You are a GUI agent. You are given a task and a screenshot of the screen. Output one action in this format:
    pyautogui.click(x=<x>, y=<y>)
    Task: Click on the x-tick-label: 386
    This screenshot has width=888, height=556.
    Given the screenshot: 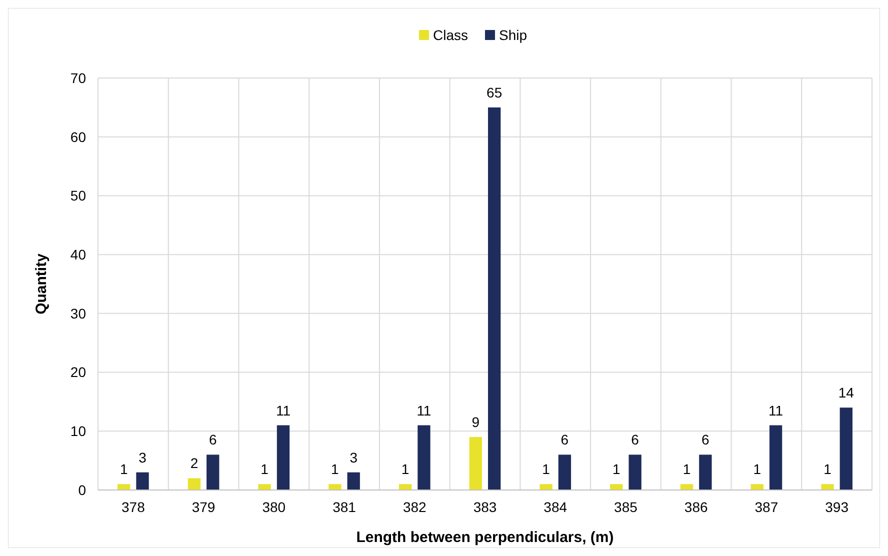 What is the action you would take?
    pyautogui.click(x=696, y=507)
    